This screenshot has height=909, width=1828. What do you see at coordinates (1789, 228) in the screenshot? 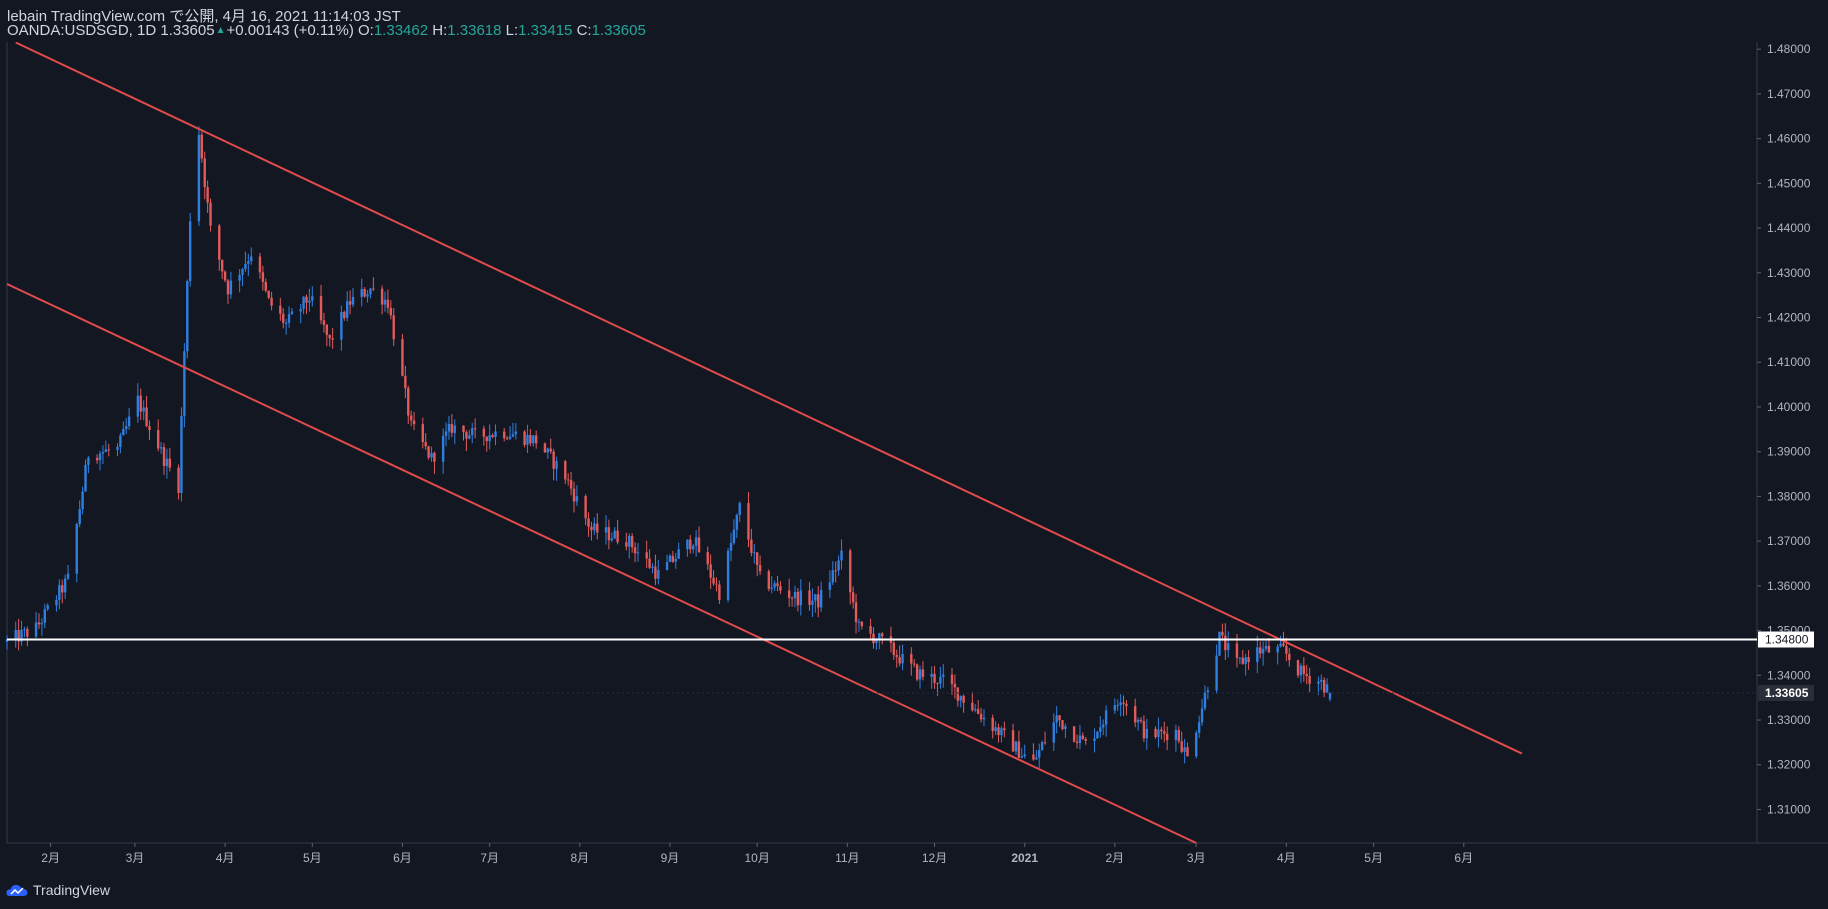
I see `y-tick-label: 1.44000` at bounding box center [1789, 228].